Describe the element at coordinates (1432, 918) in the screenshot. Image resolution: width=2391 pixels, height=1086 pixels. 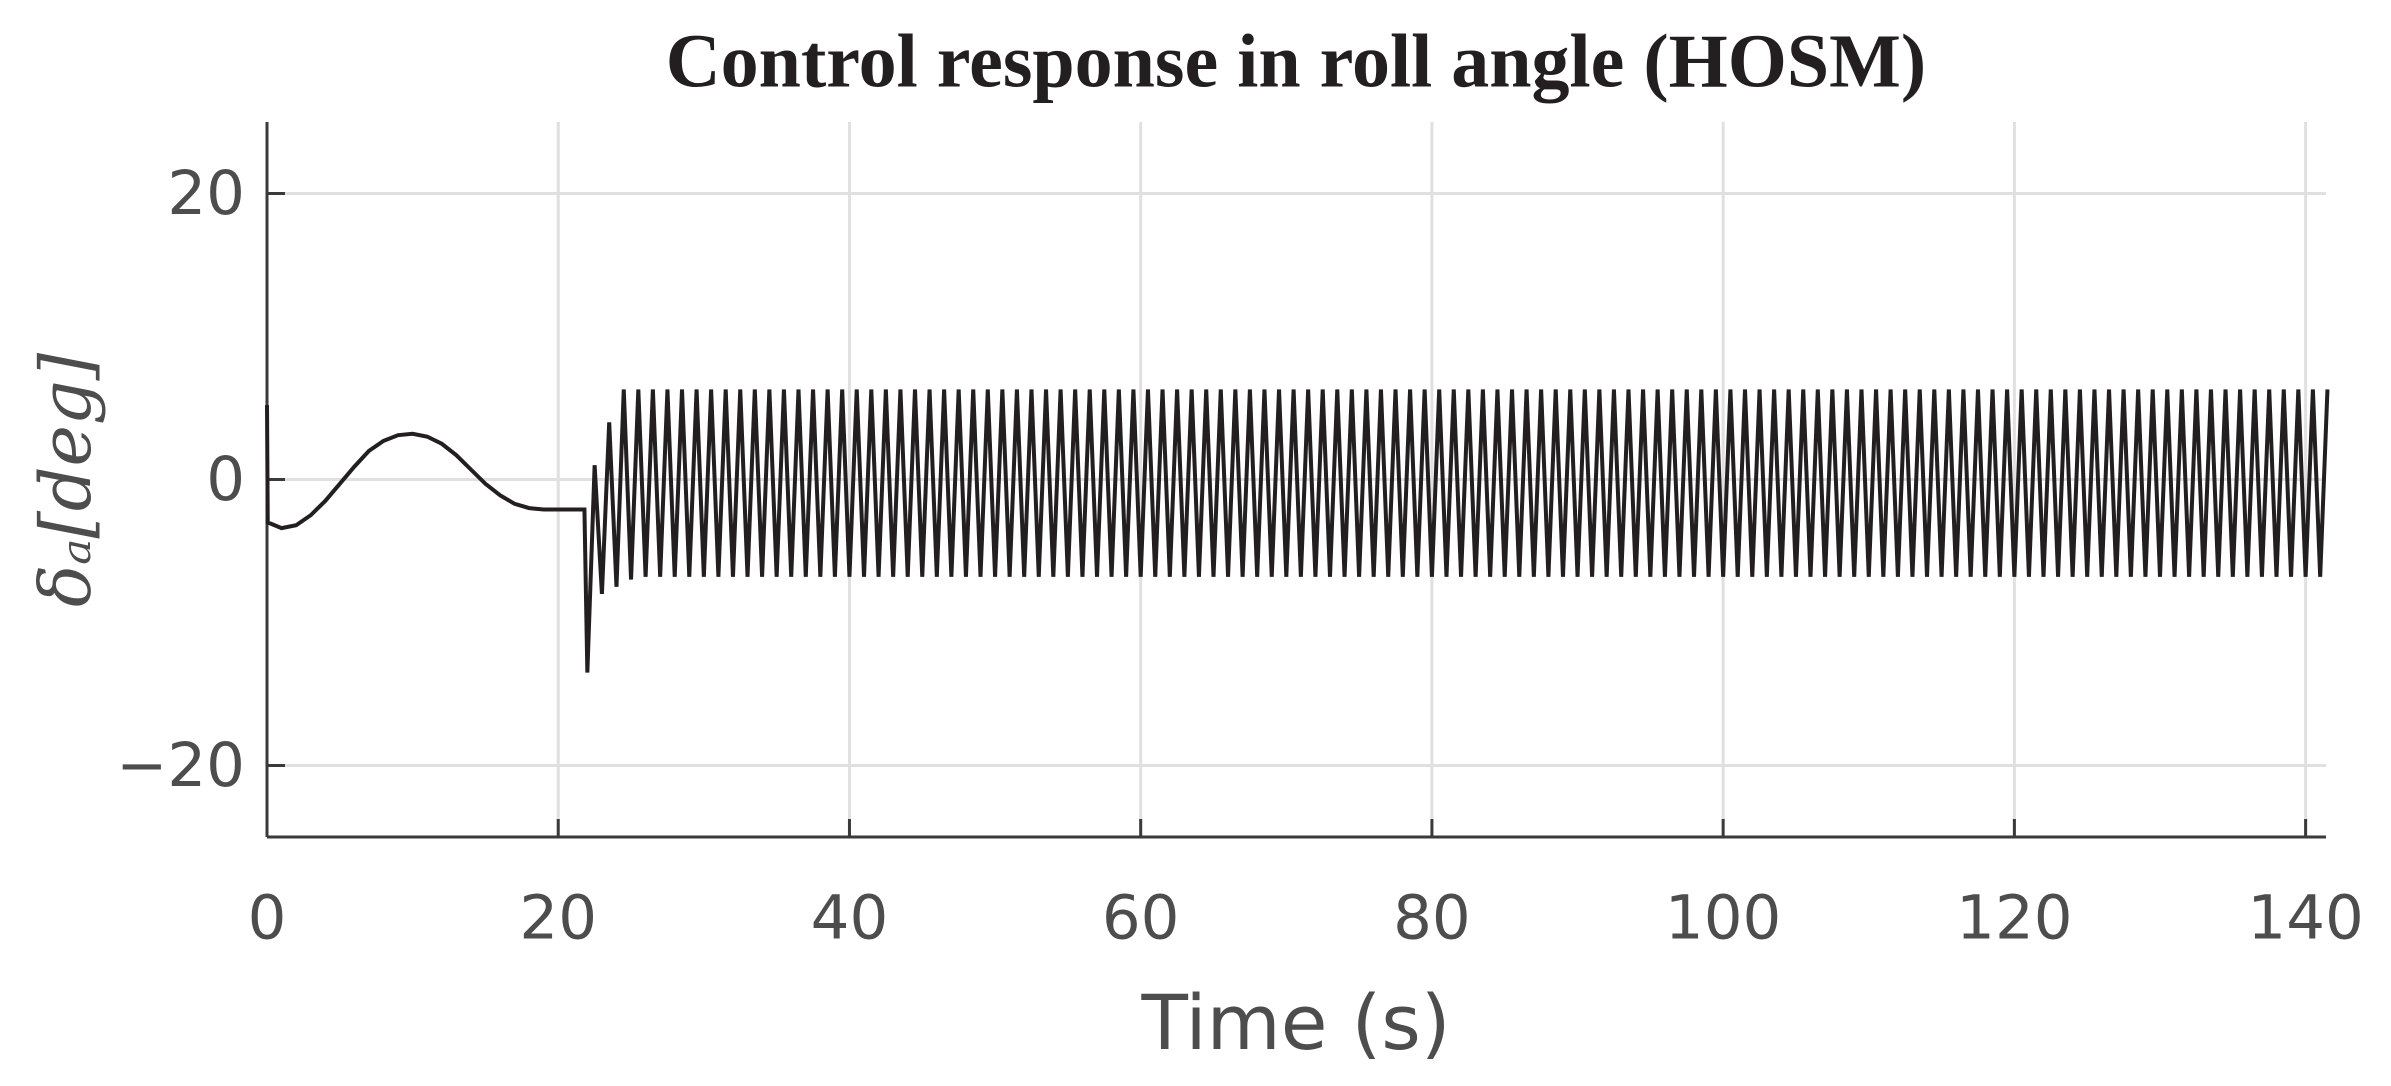
I see `x-tick-label: 80` at that location.